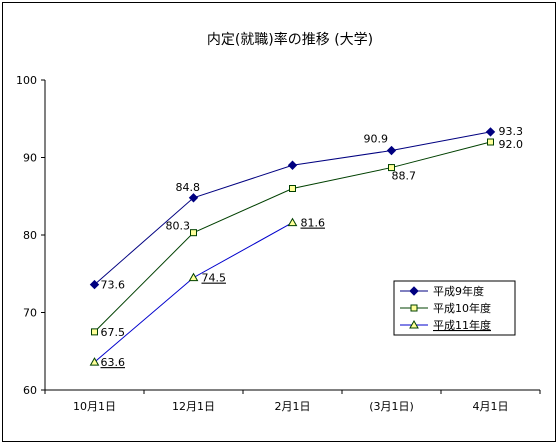 Image resolution: width=560 pixels, height=446 pixels. What do you see at coordinates (30, 313) in the screenshot?
I see `y-tick-label: 70` at bounding box center [30, 313].